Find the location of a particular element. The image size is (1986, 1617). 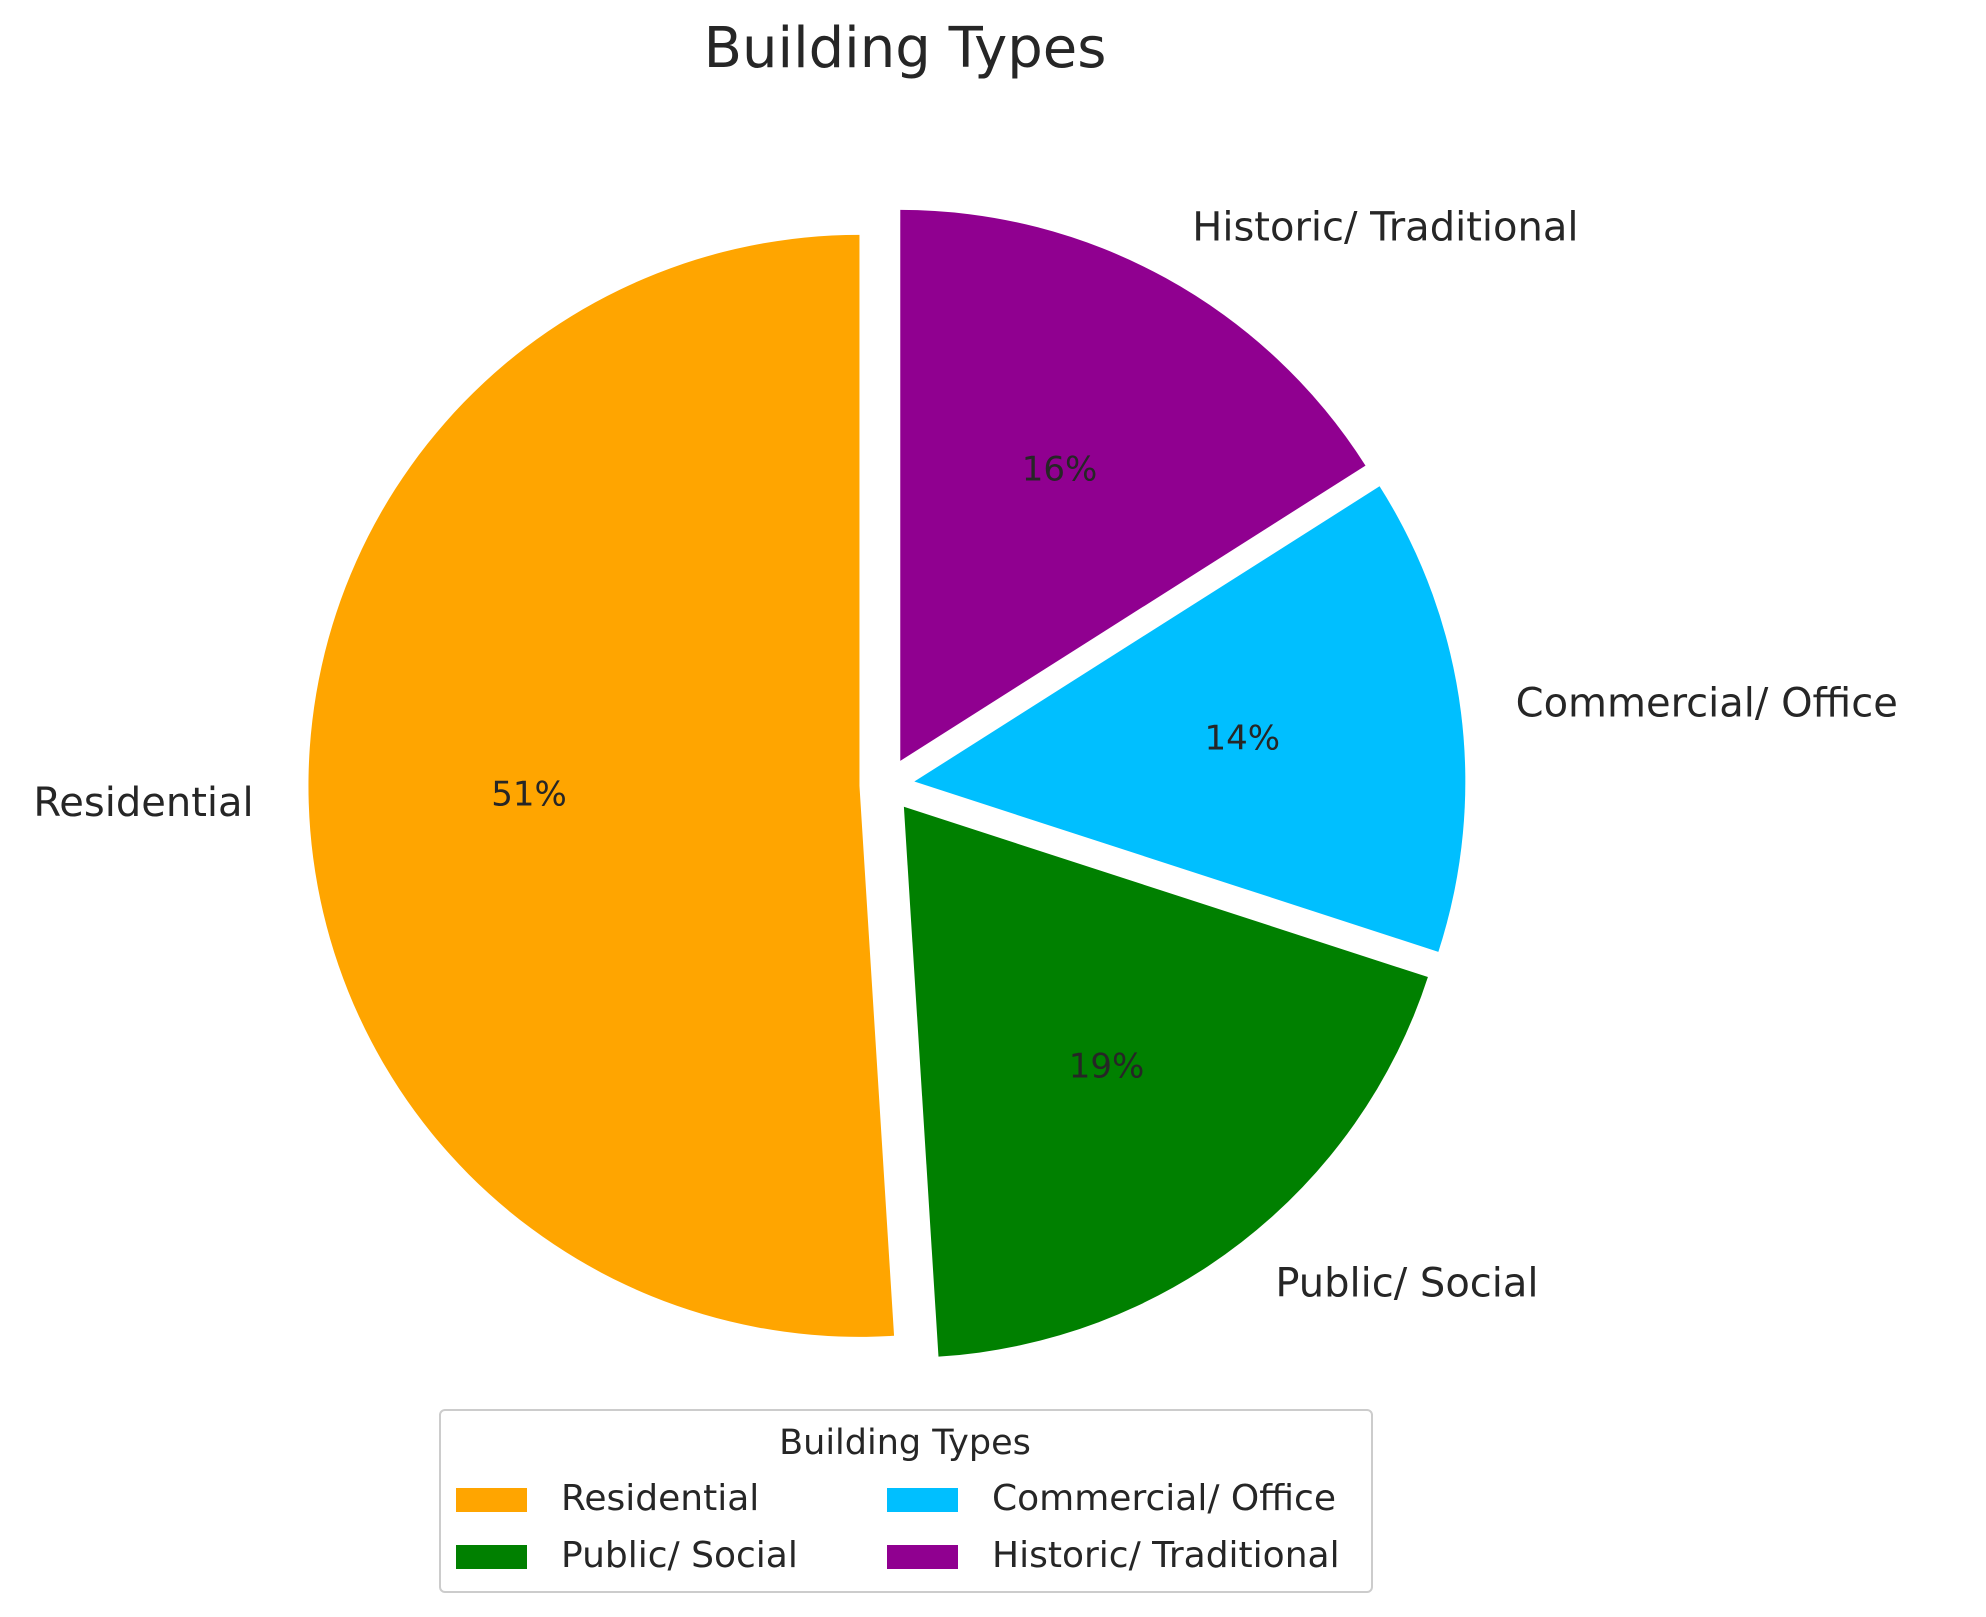

chart-title: Building Types is located at coordinates (905, 48).